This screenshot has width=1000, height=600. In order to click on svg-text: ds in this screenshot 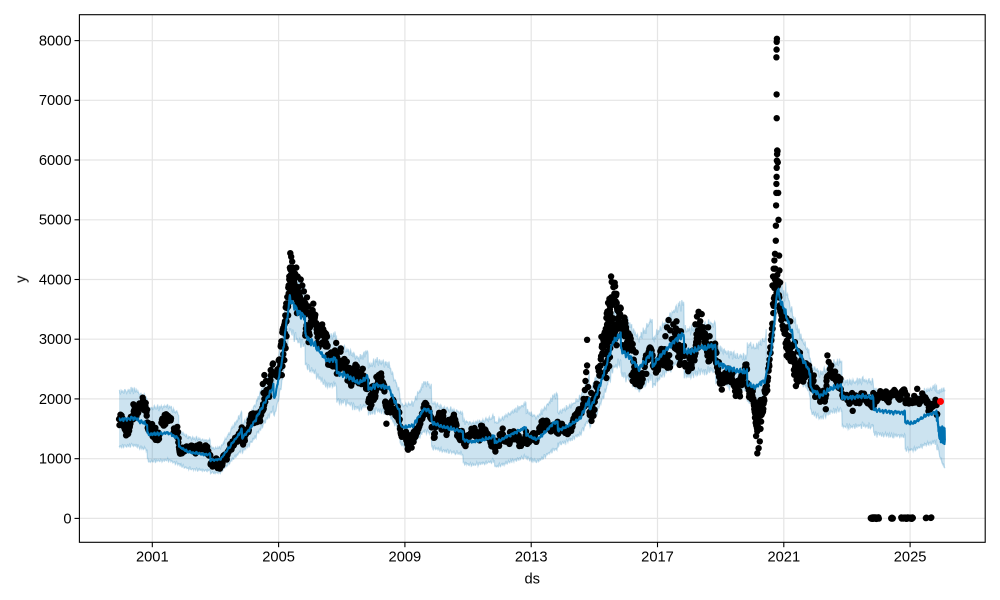, I will do `click(532, 580)`.